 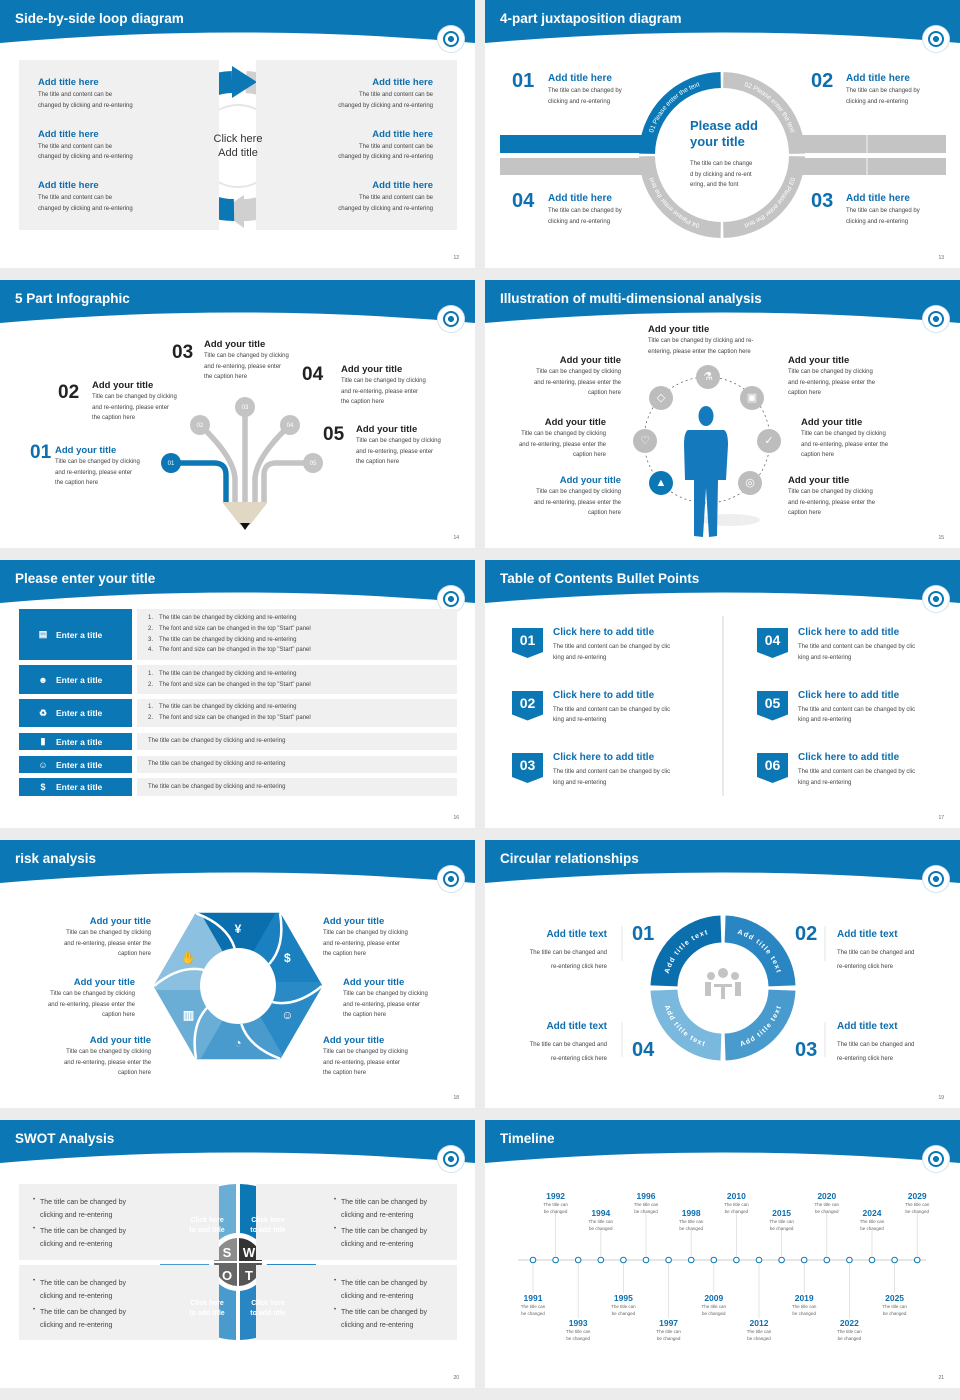 I want to click on recycle-icon: ♻, so click(x=43, y=712).